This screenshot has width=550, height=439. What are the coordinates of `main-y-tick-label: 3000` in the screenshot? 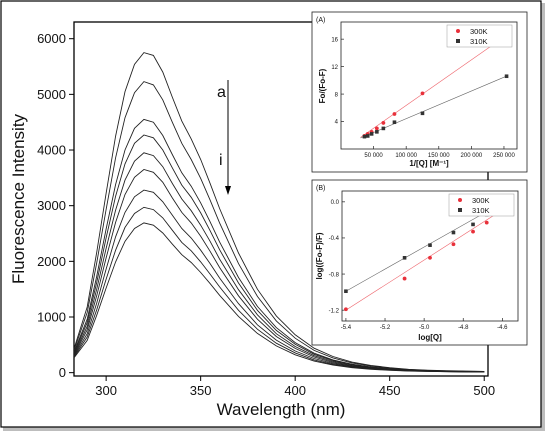 It's located at (51, 205).